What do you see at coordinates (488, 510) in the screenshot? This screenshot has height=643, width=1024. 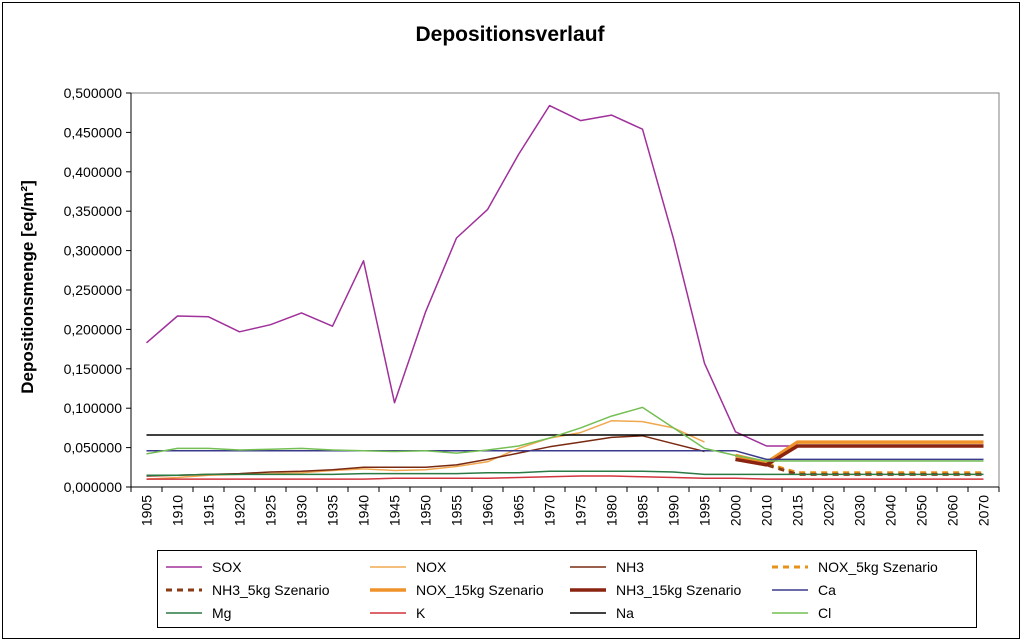 I see `x-tick-label: 1960` at bounding box center [488, 510].